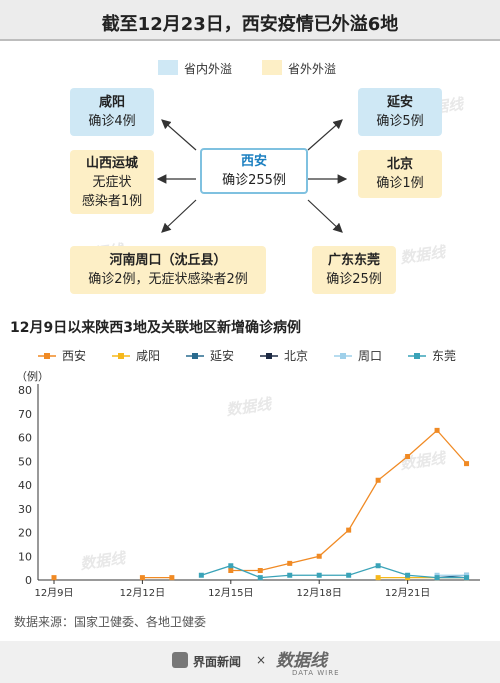 The width and height of the screenshot is (500, 683). I want to click on series-line-西安, so click(349, 500).